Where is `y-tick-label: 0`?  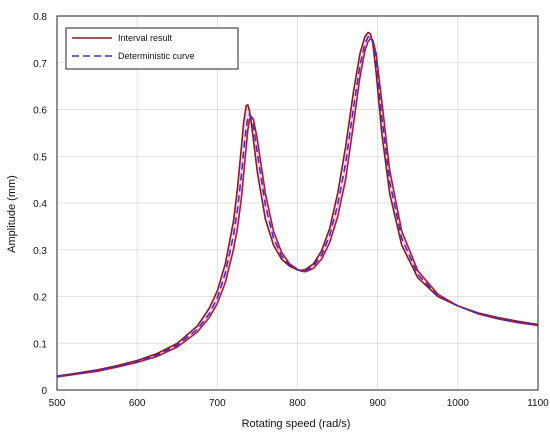
y-tick-label: 0 is located at coordinates (44, 391).